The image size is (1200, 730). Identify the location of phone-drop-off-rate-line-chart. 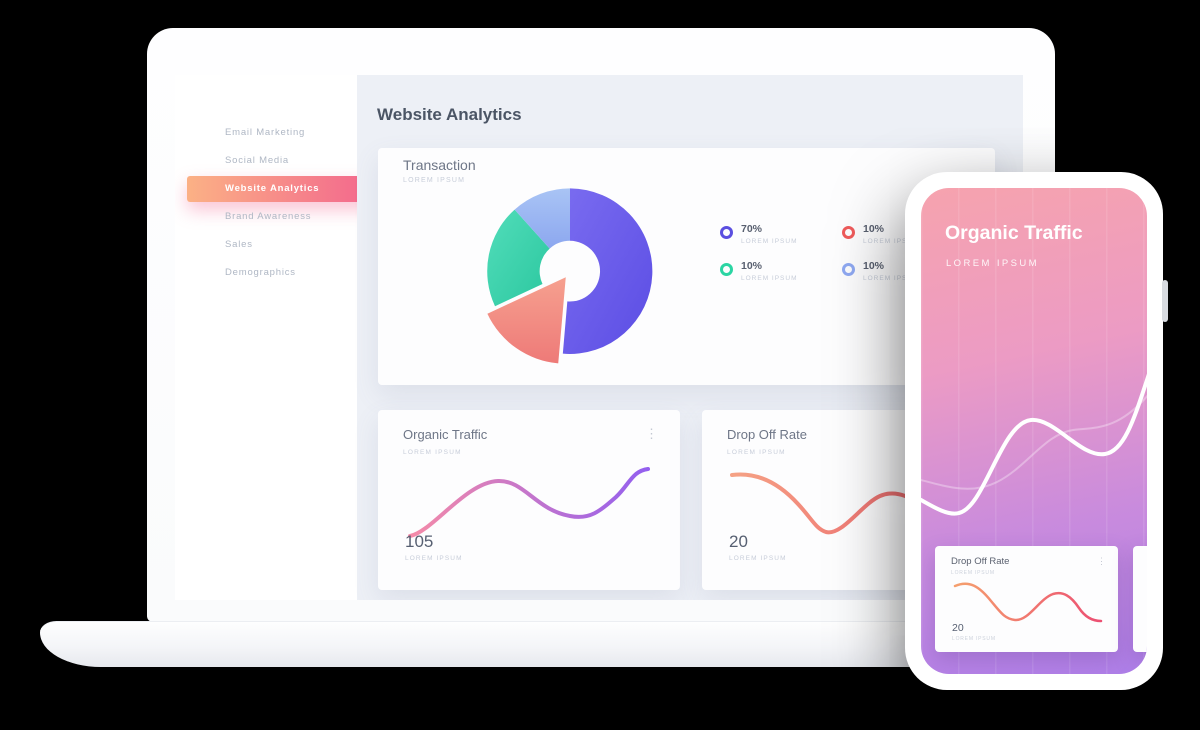
(1028, 602).